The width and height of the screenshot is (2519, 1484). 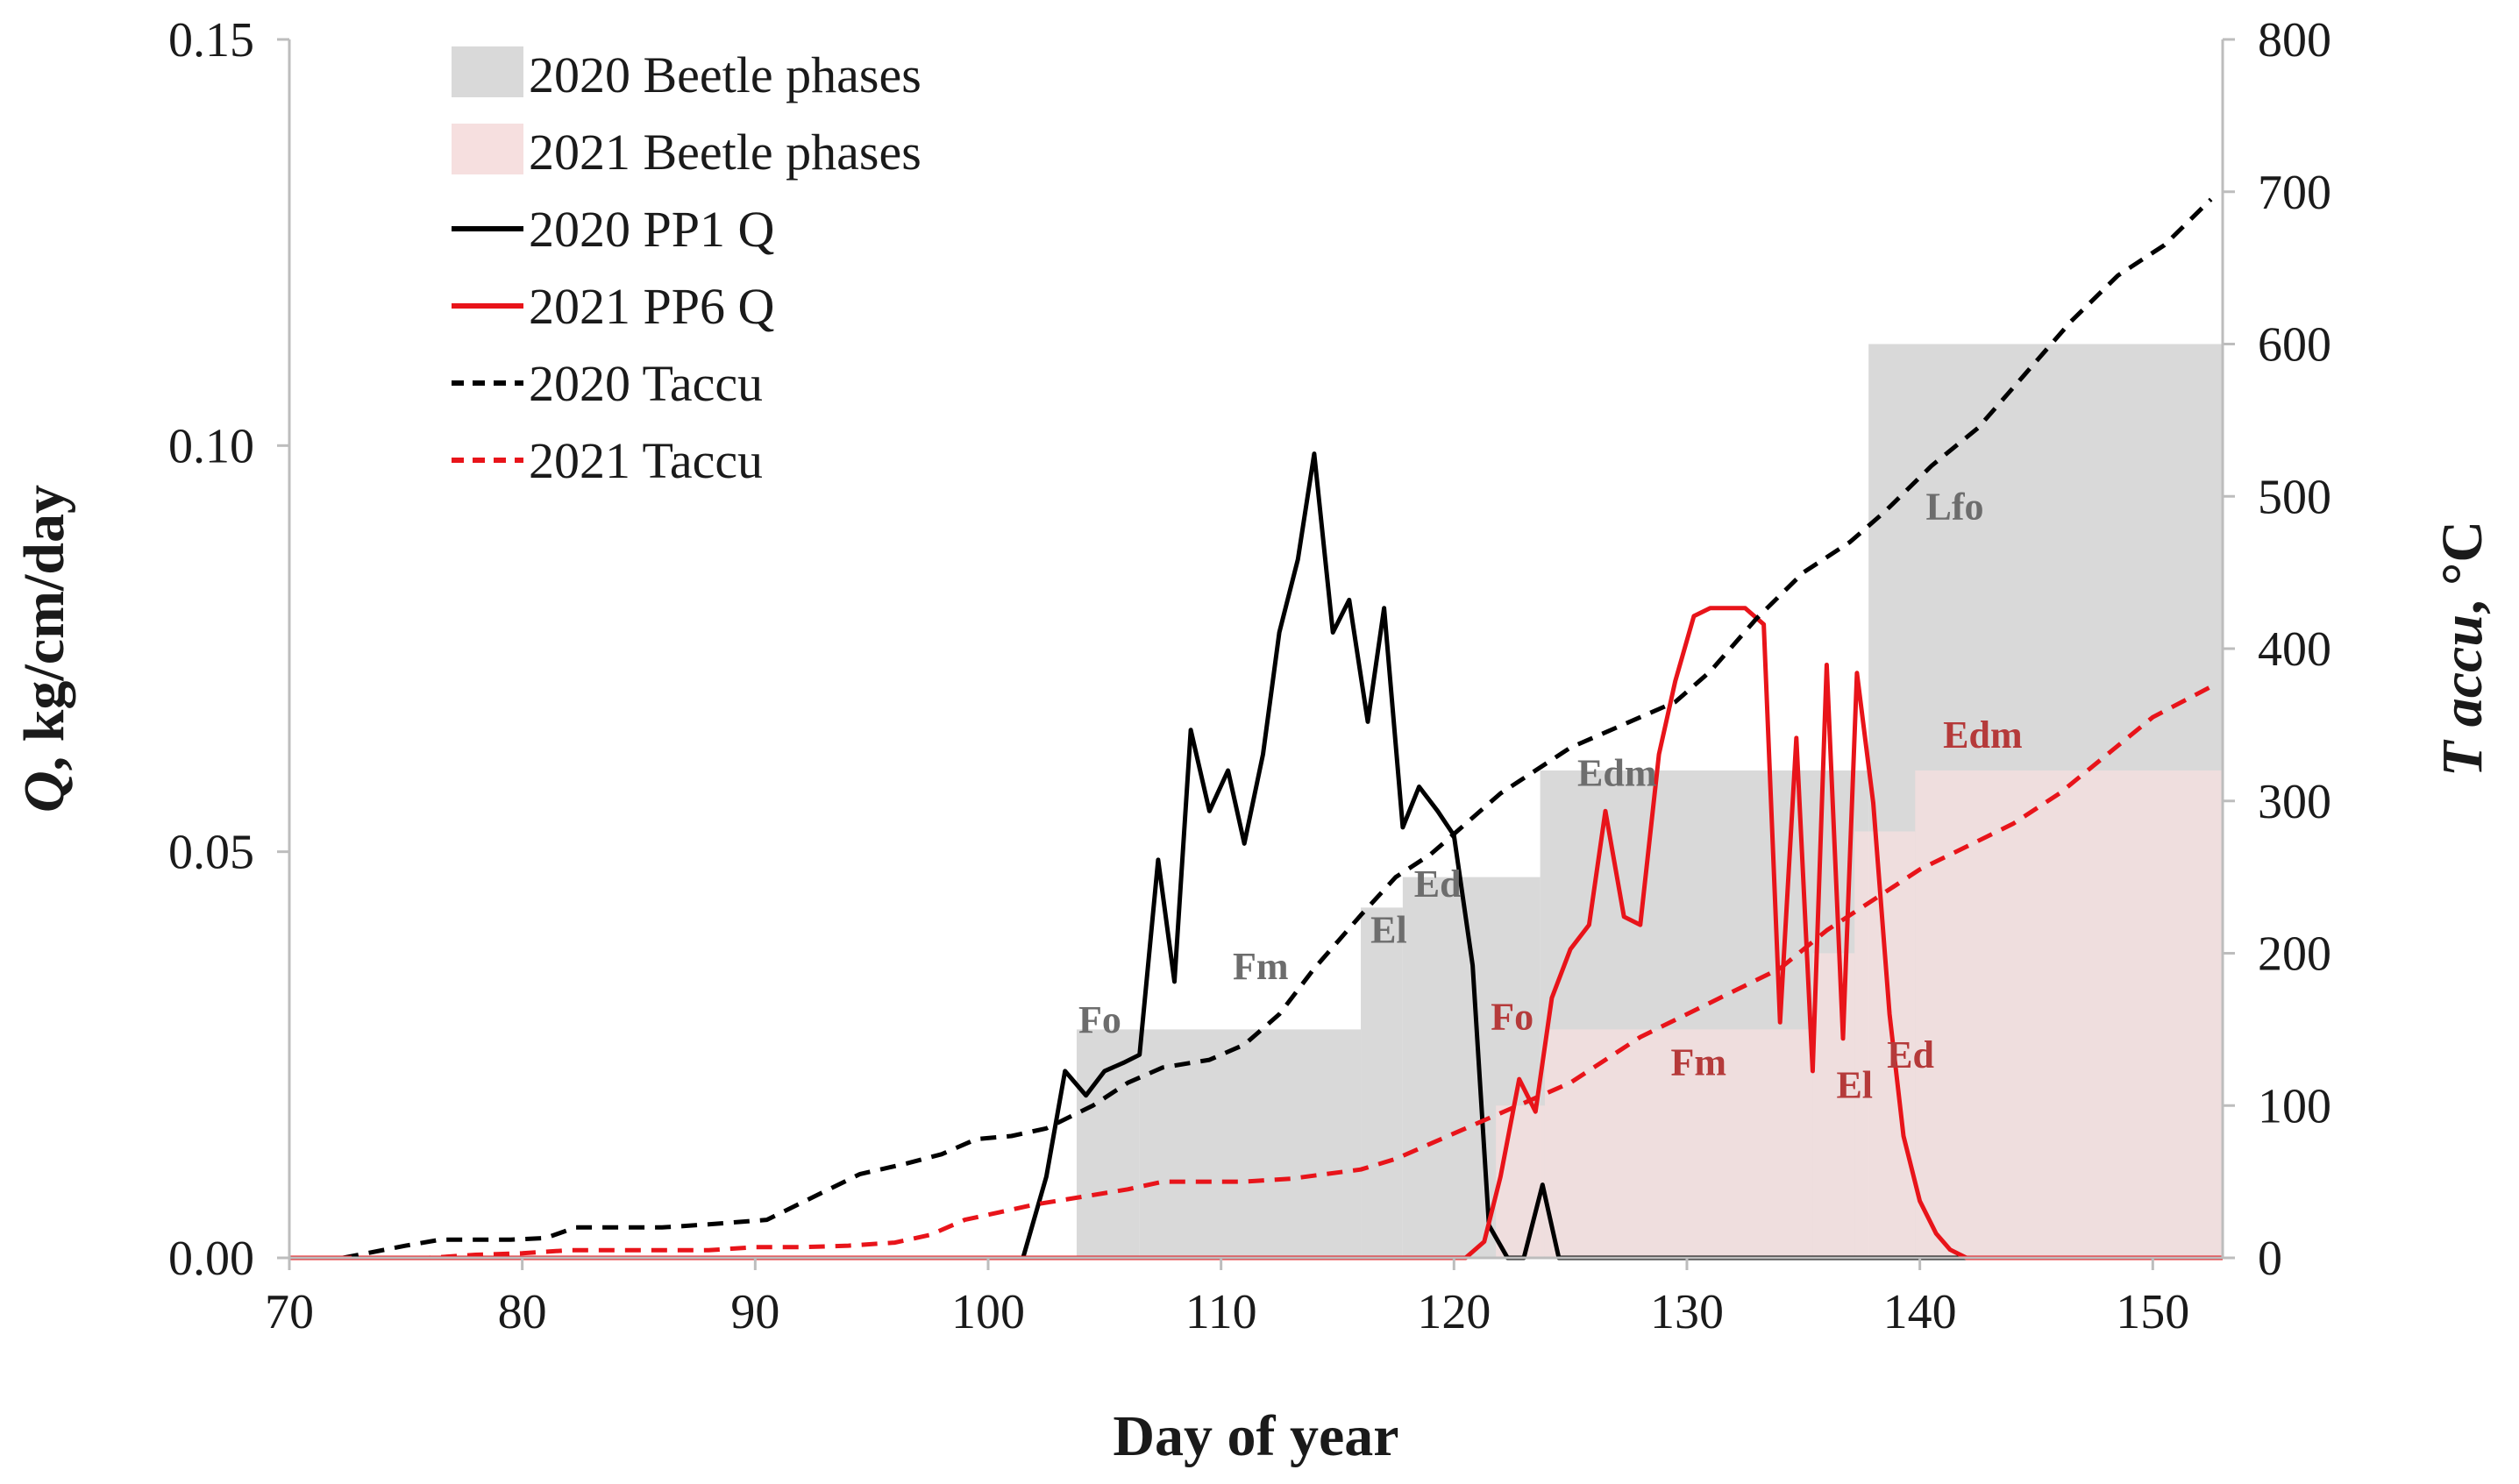 I want to click on y-axis-left-title: Q, kg/cm/day, so click(x=44, y=649).